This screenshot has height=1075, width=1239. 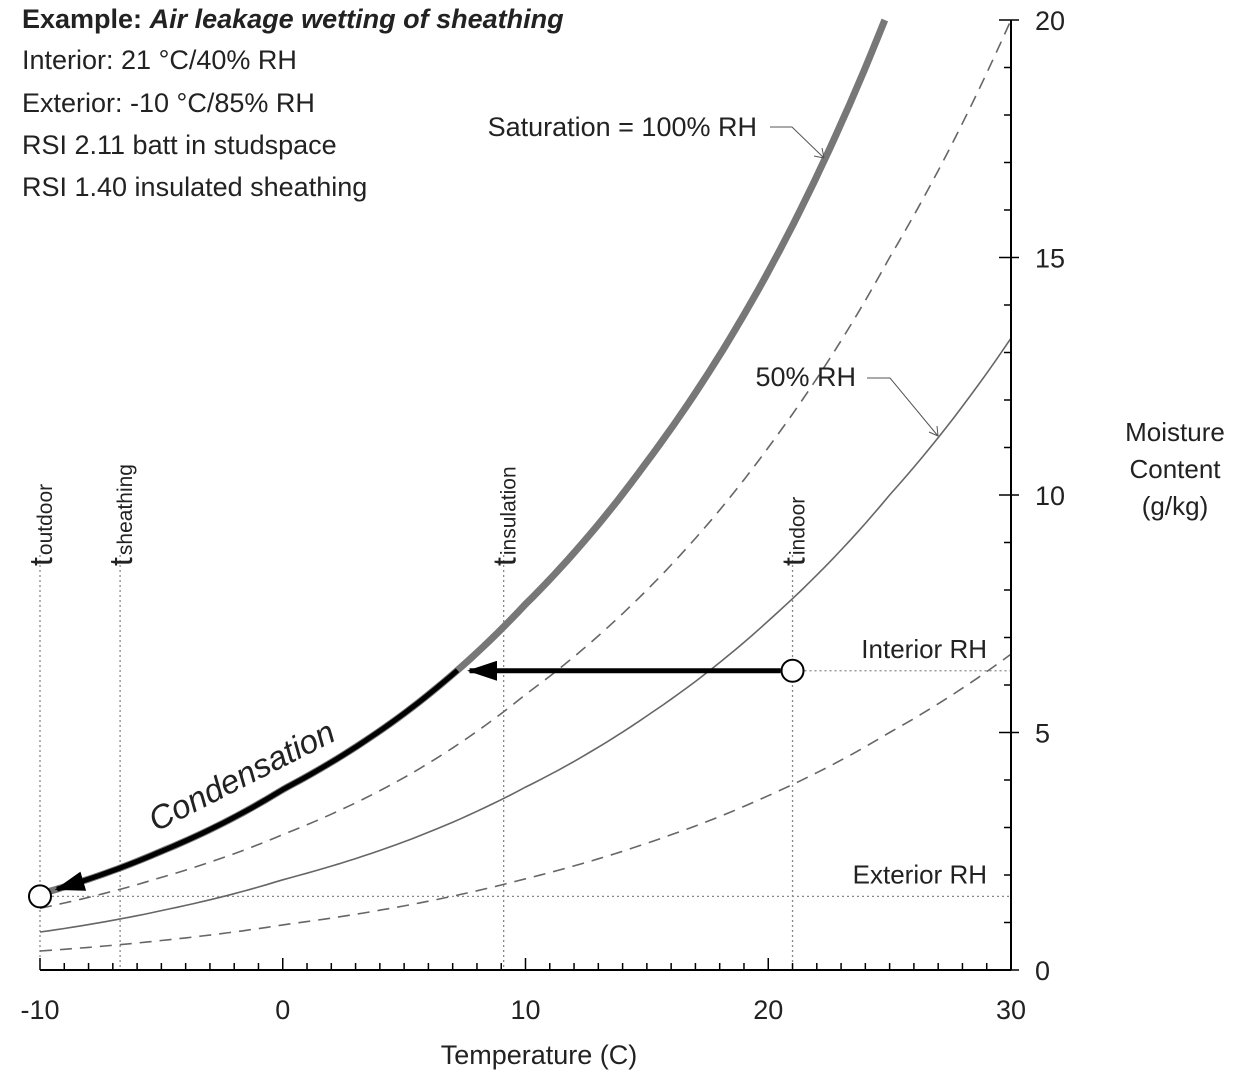 I want to click on info-exterior: Exterior: -10 °C/85% RH, so click(x=168, y=103).